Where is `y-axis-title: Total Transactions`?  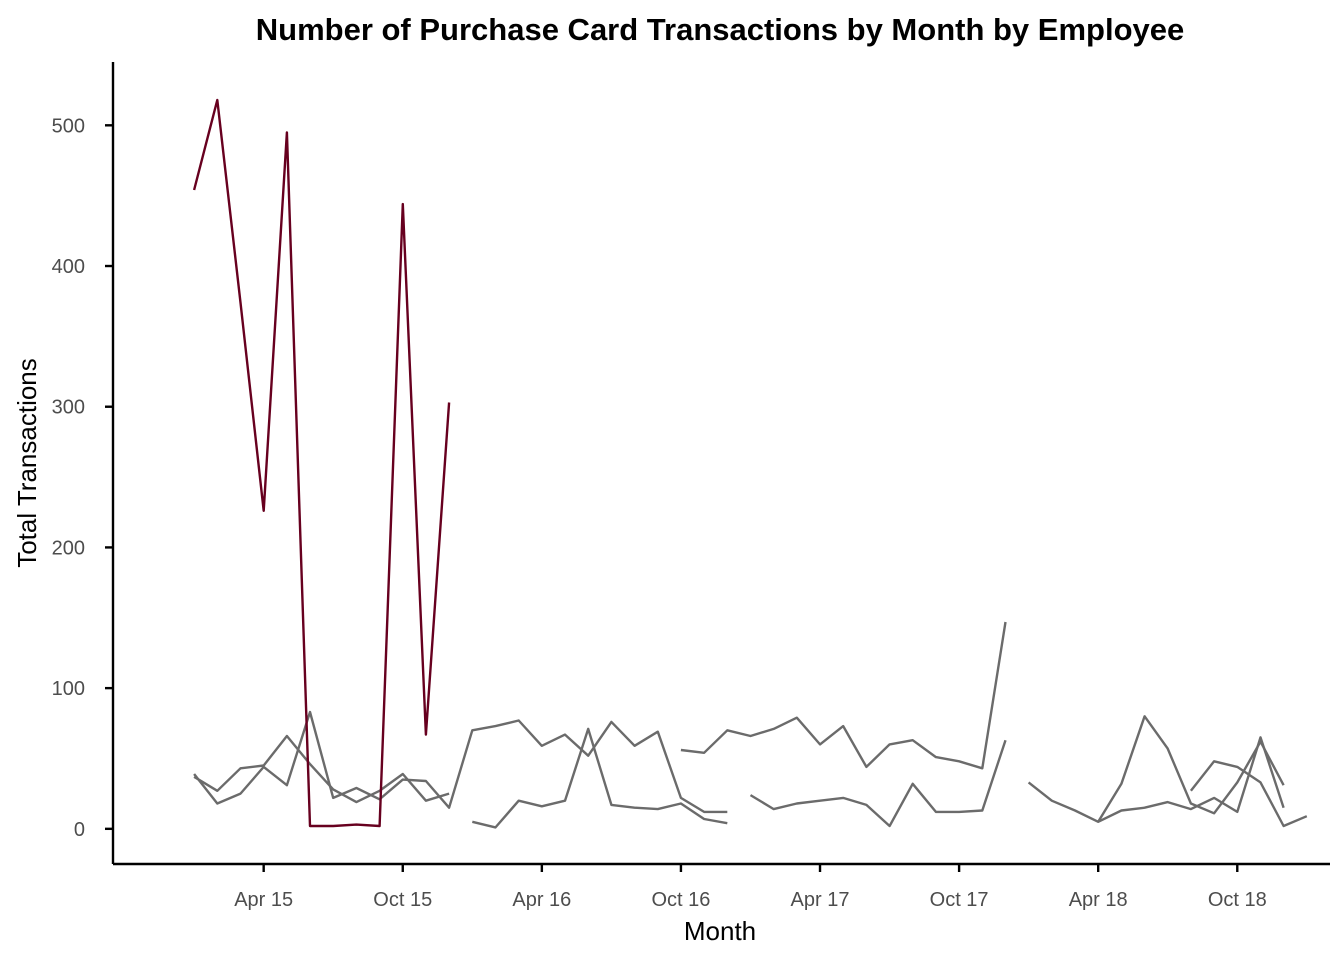 y-axis-title: Total Transactions is located at coordinates (27, 463).